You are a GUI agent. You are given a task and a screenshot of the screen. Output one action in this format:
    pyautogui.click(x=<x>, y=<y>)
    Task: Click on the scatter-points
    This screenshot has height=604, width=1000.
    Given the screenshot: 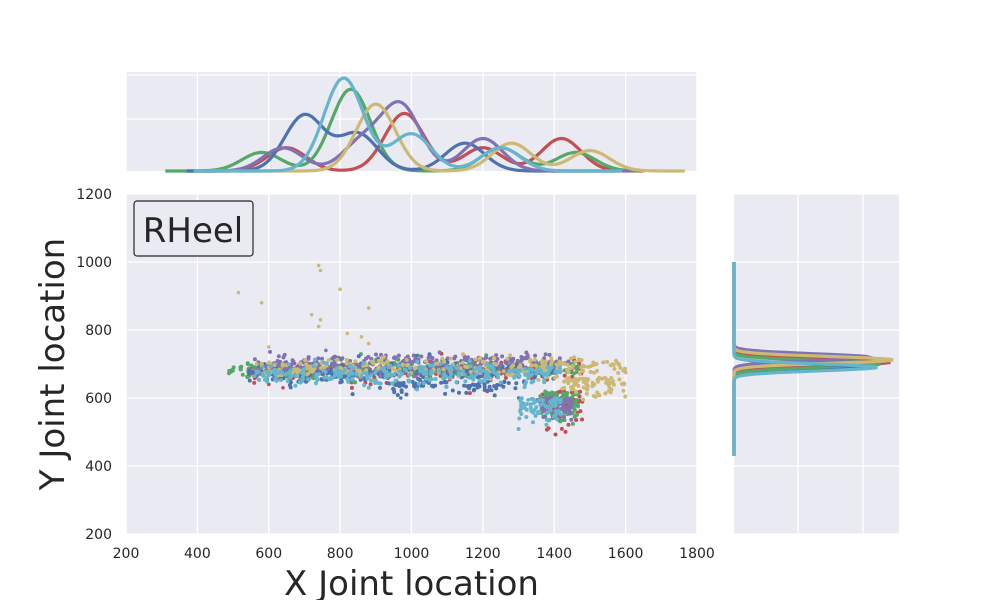 What is the action you would take?
    pyautogui.click(x=427, y=350)
    